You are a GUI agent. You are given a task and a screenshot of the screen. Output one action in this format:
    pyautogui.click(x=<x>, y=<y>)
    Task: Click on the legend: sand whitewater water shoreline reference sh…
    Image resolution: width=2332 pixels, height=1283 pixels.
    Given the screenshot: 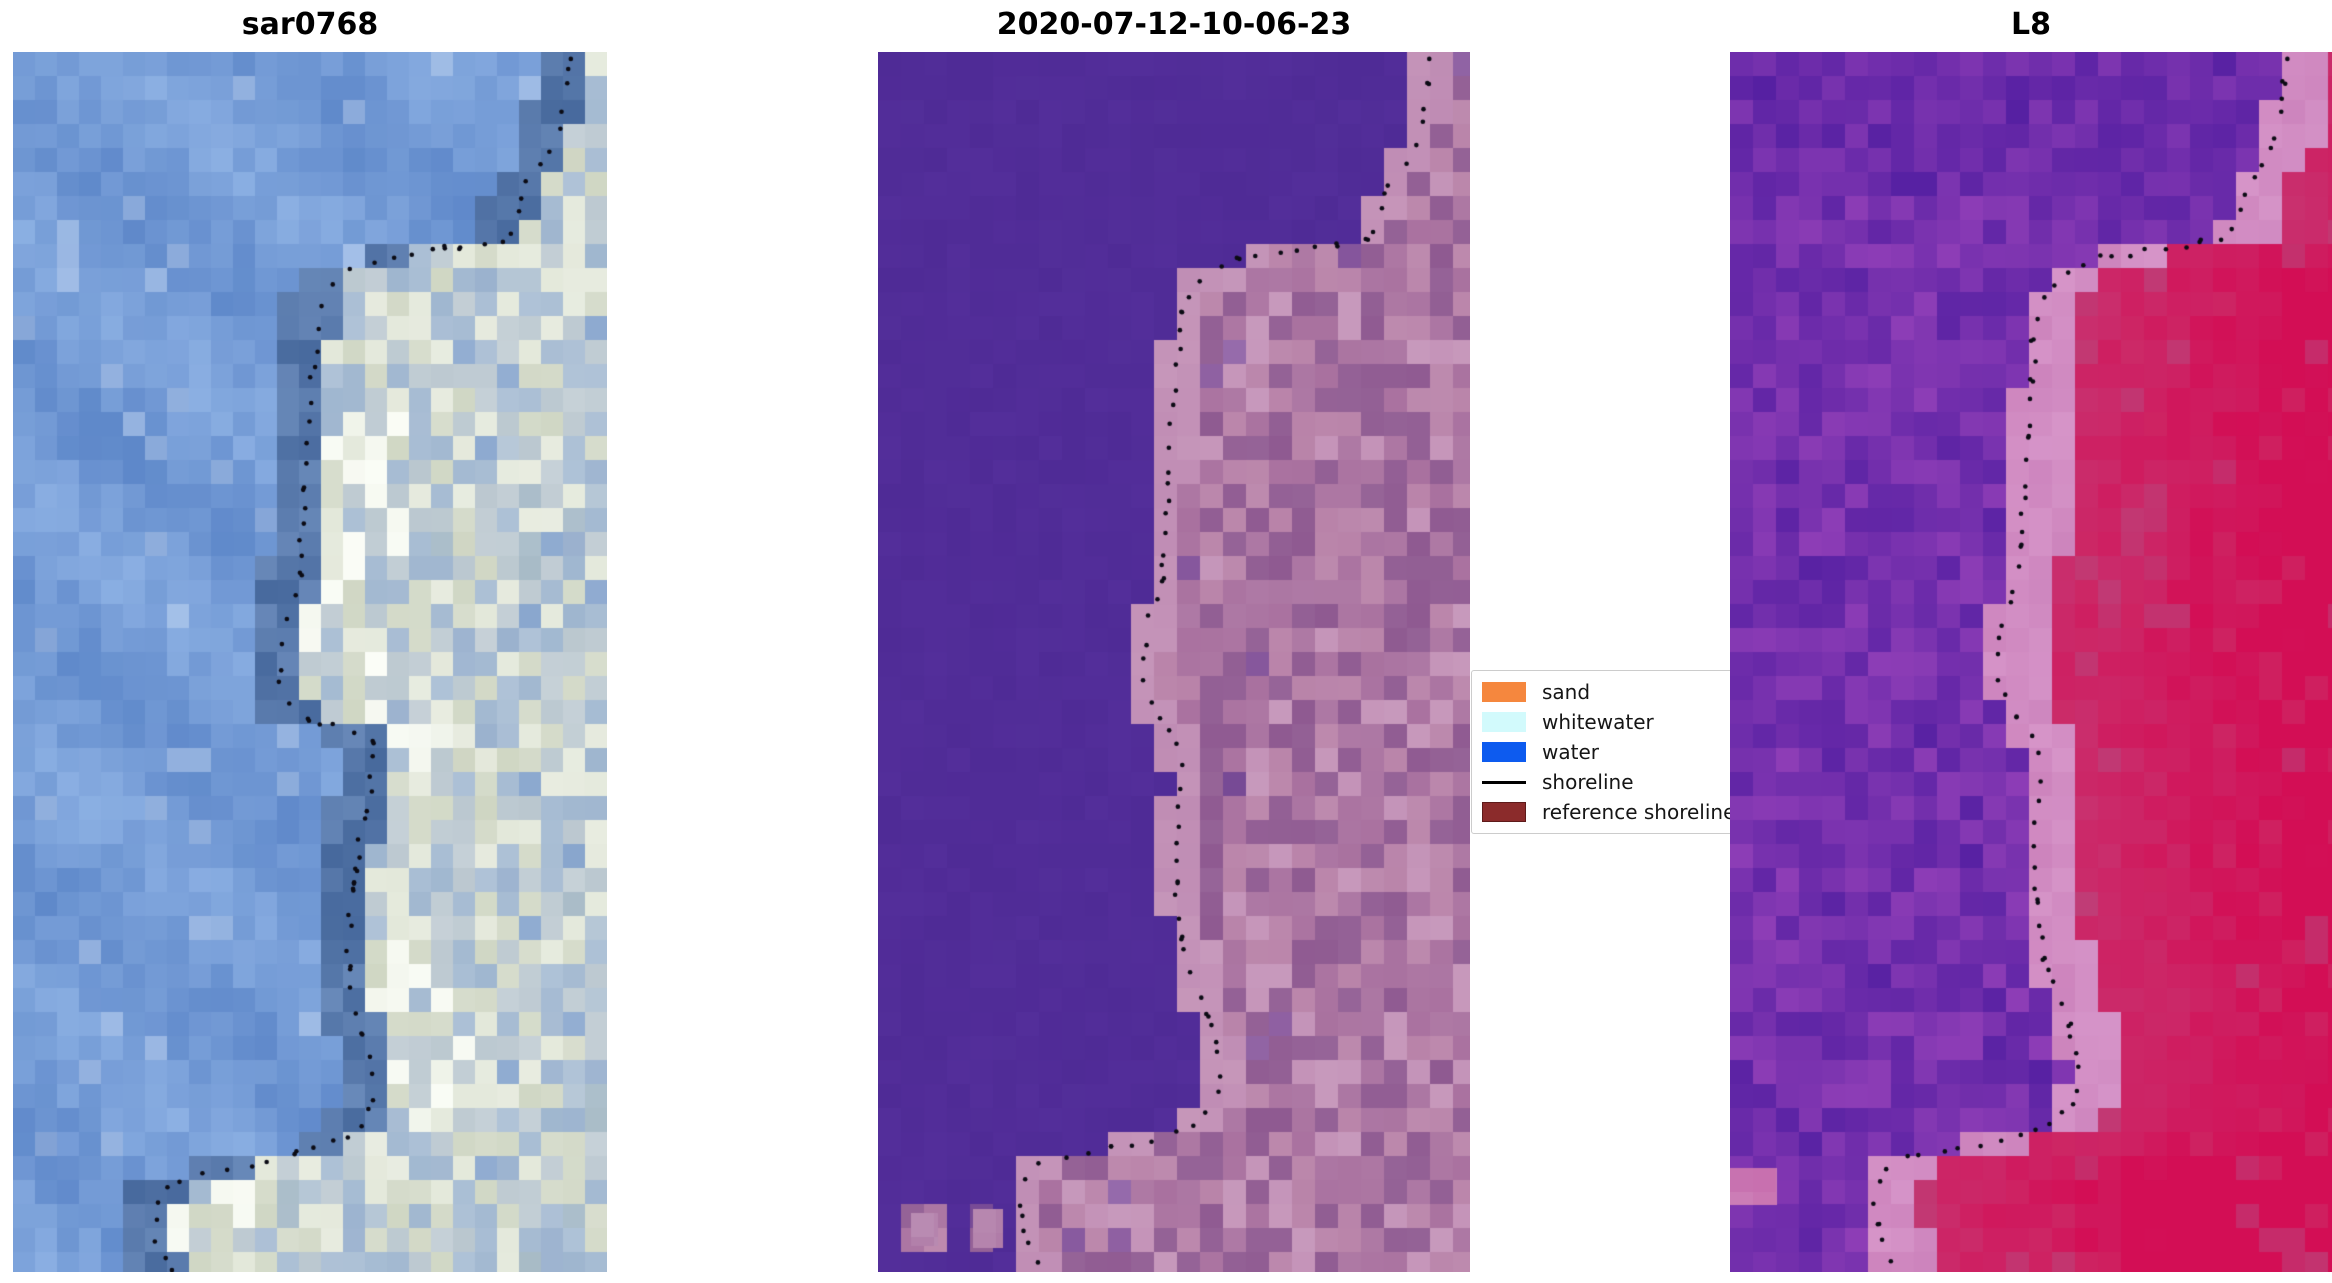 What is the action you would take?
    pyautogui.click(x=1621, y=752)
    